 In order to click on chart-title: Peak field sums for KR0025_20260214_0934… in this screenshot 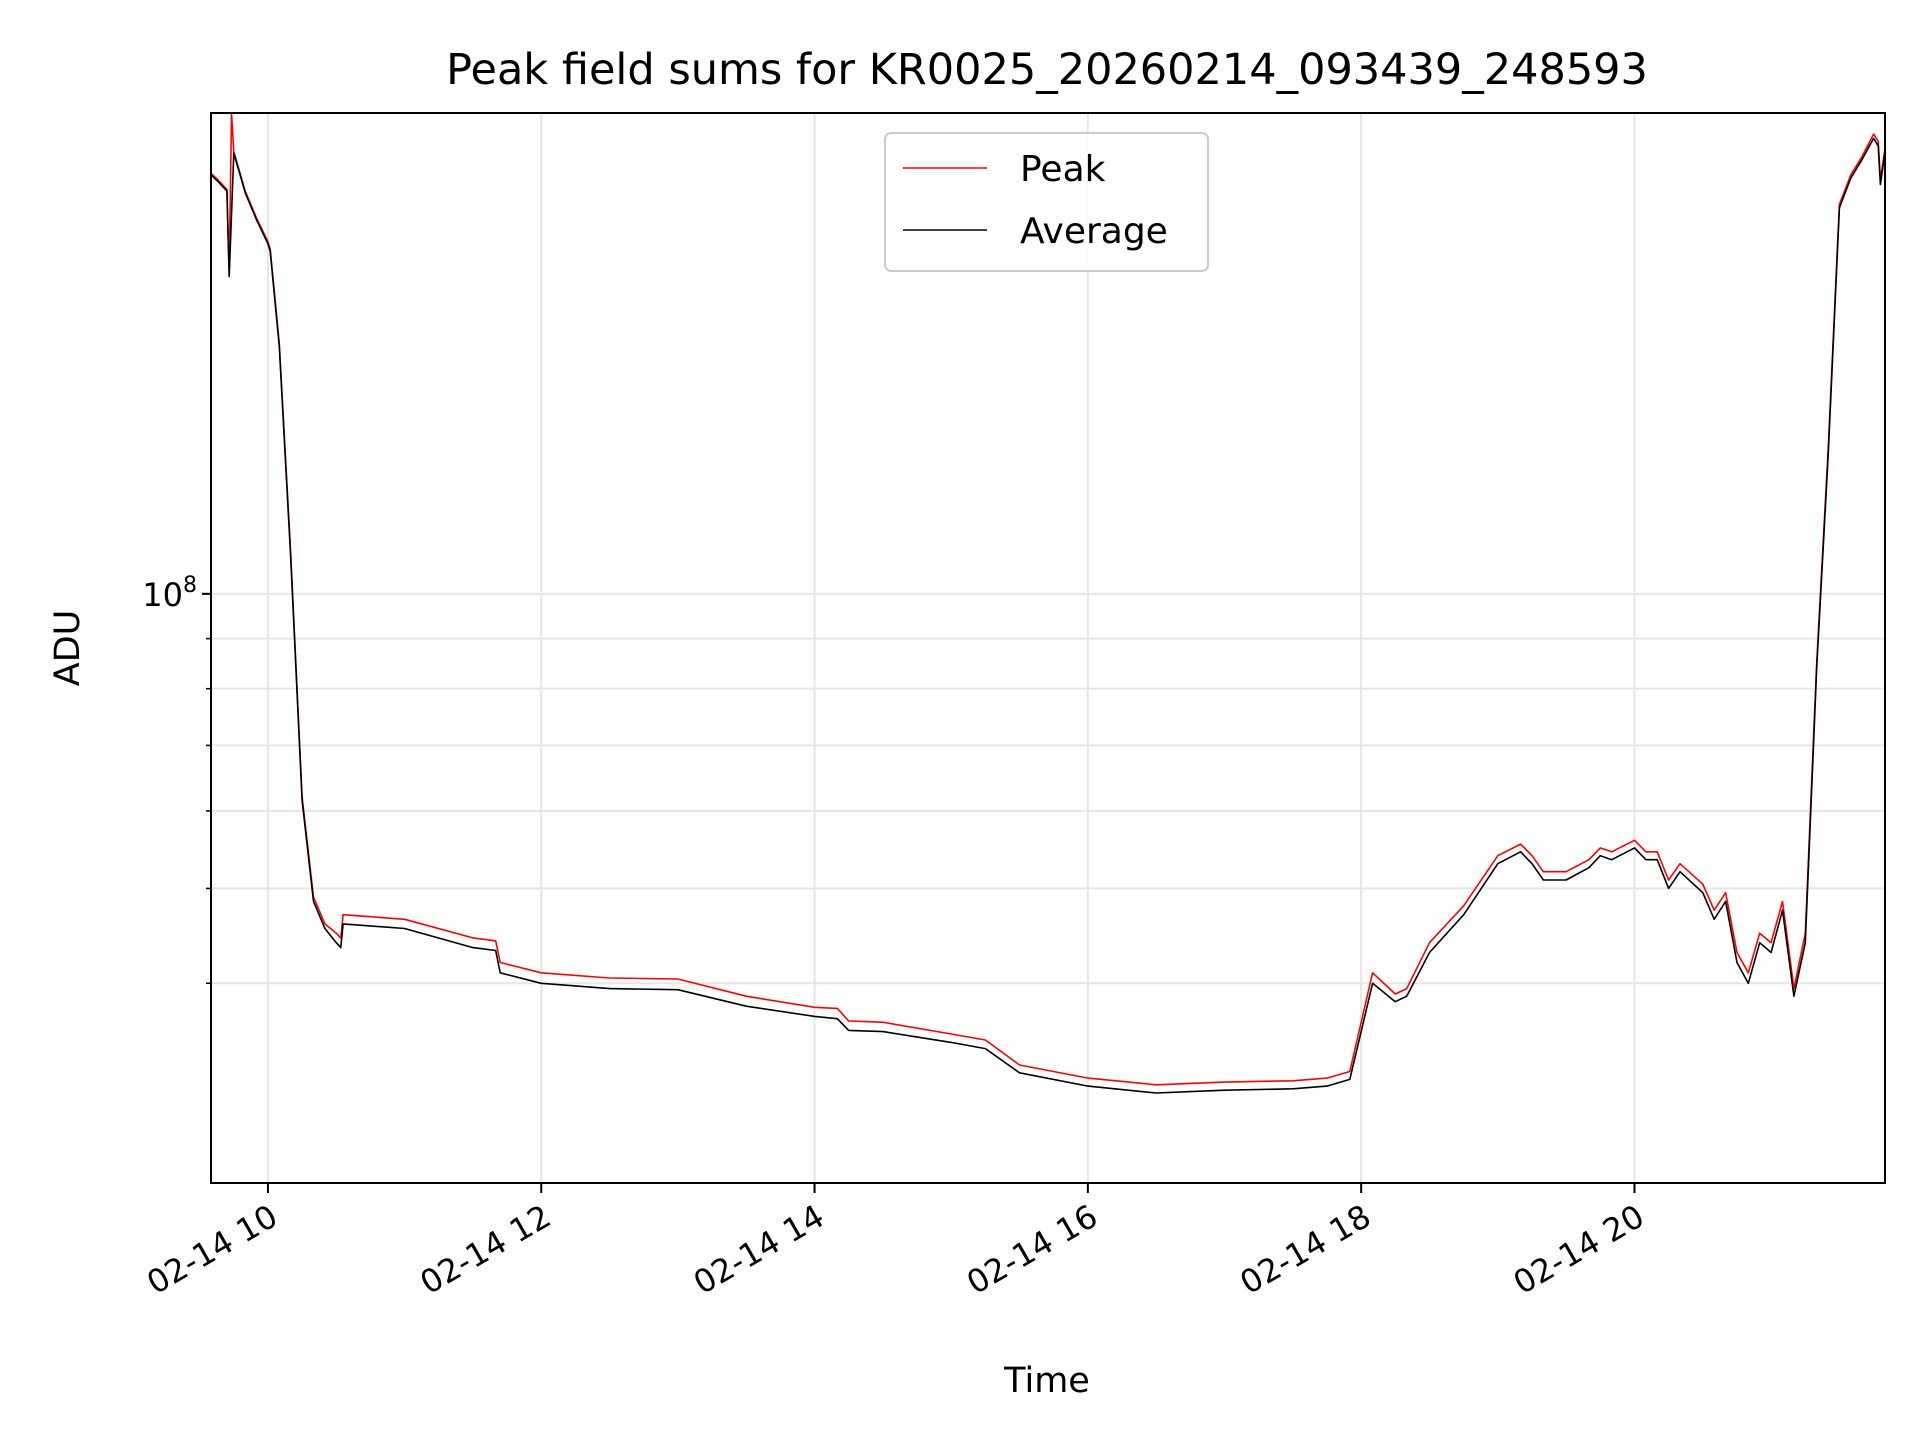, I will do `click(1047, 70)`.